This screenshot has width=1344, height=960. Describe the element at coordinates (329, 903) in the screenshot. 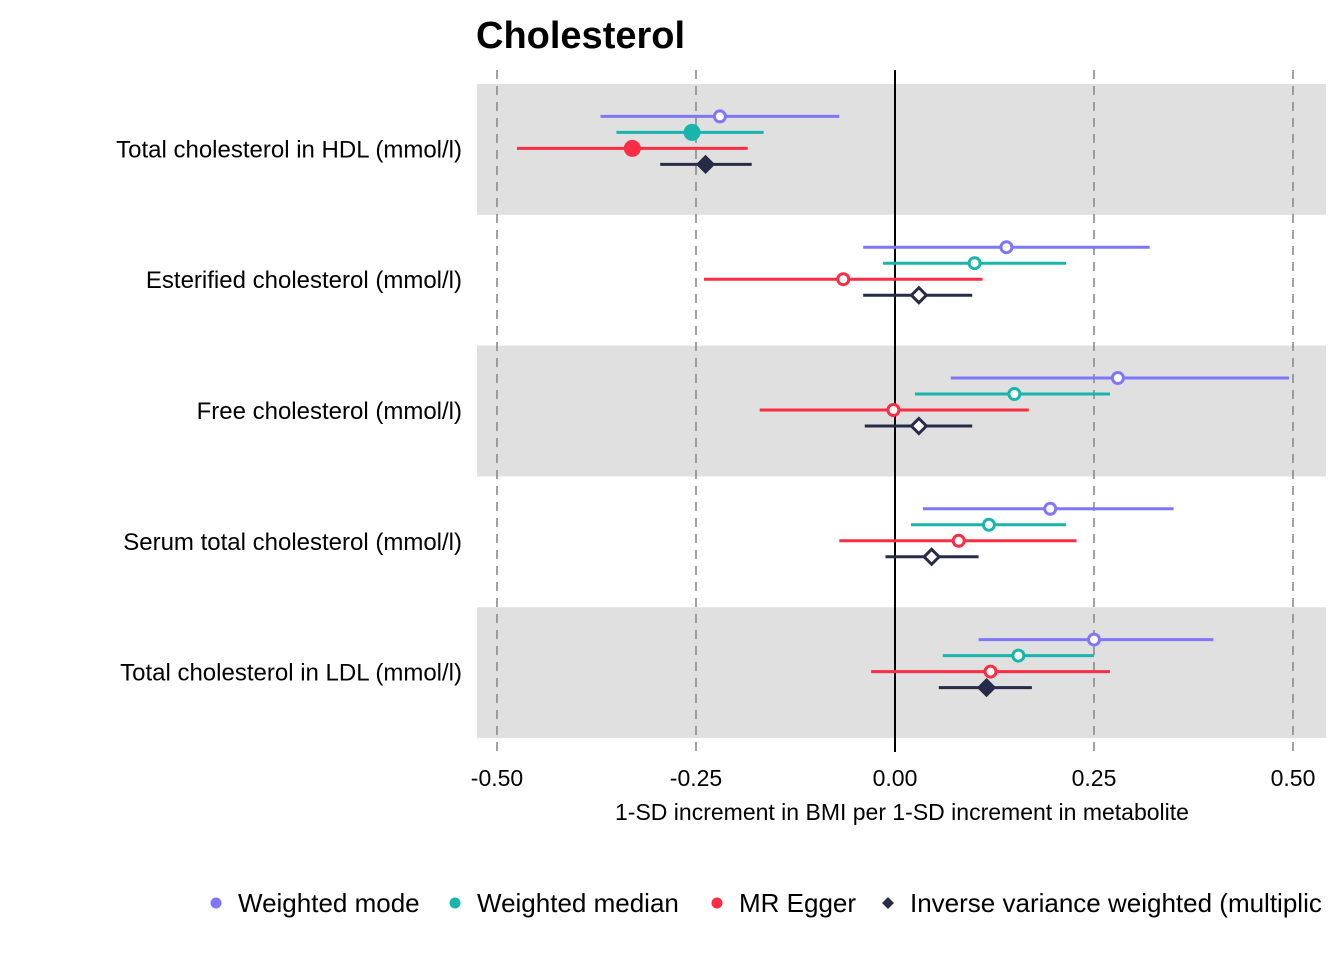

I see `legend-label: Weighted mode` at that location.